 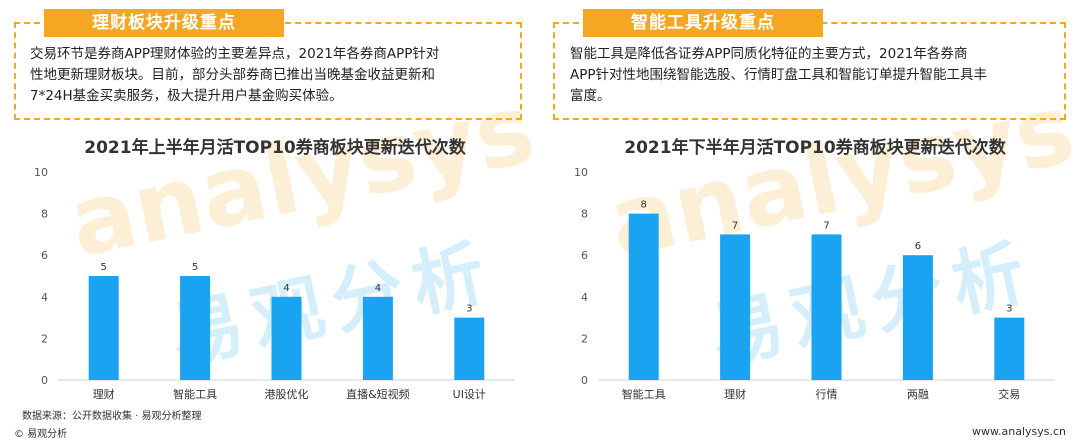 I want to click on chart-title-right: 2021年下半年月活TOP10券商板块更新迭代次数, so click(x=815, y=148).